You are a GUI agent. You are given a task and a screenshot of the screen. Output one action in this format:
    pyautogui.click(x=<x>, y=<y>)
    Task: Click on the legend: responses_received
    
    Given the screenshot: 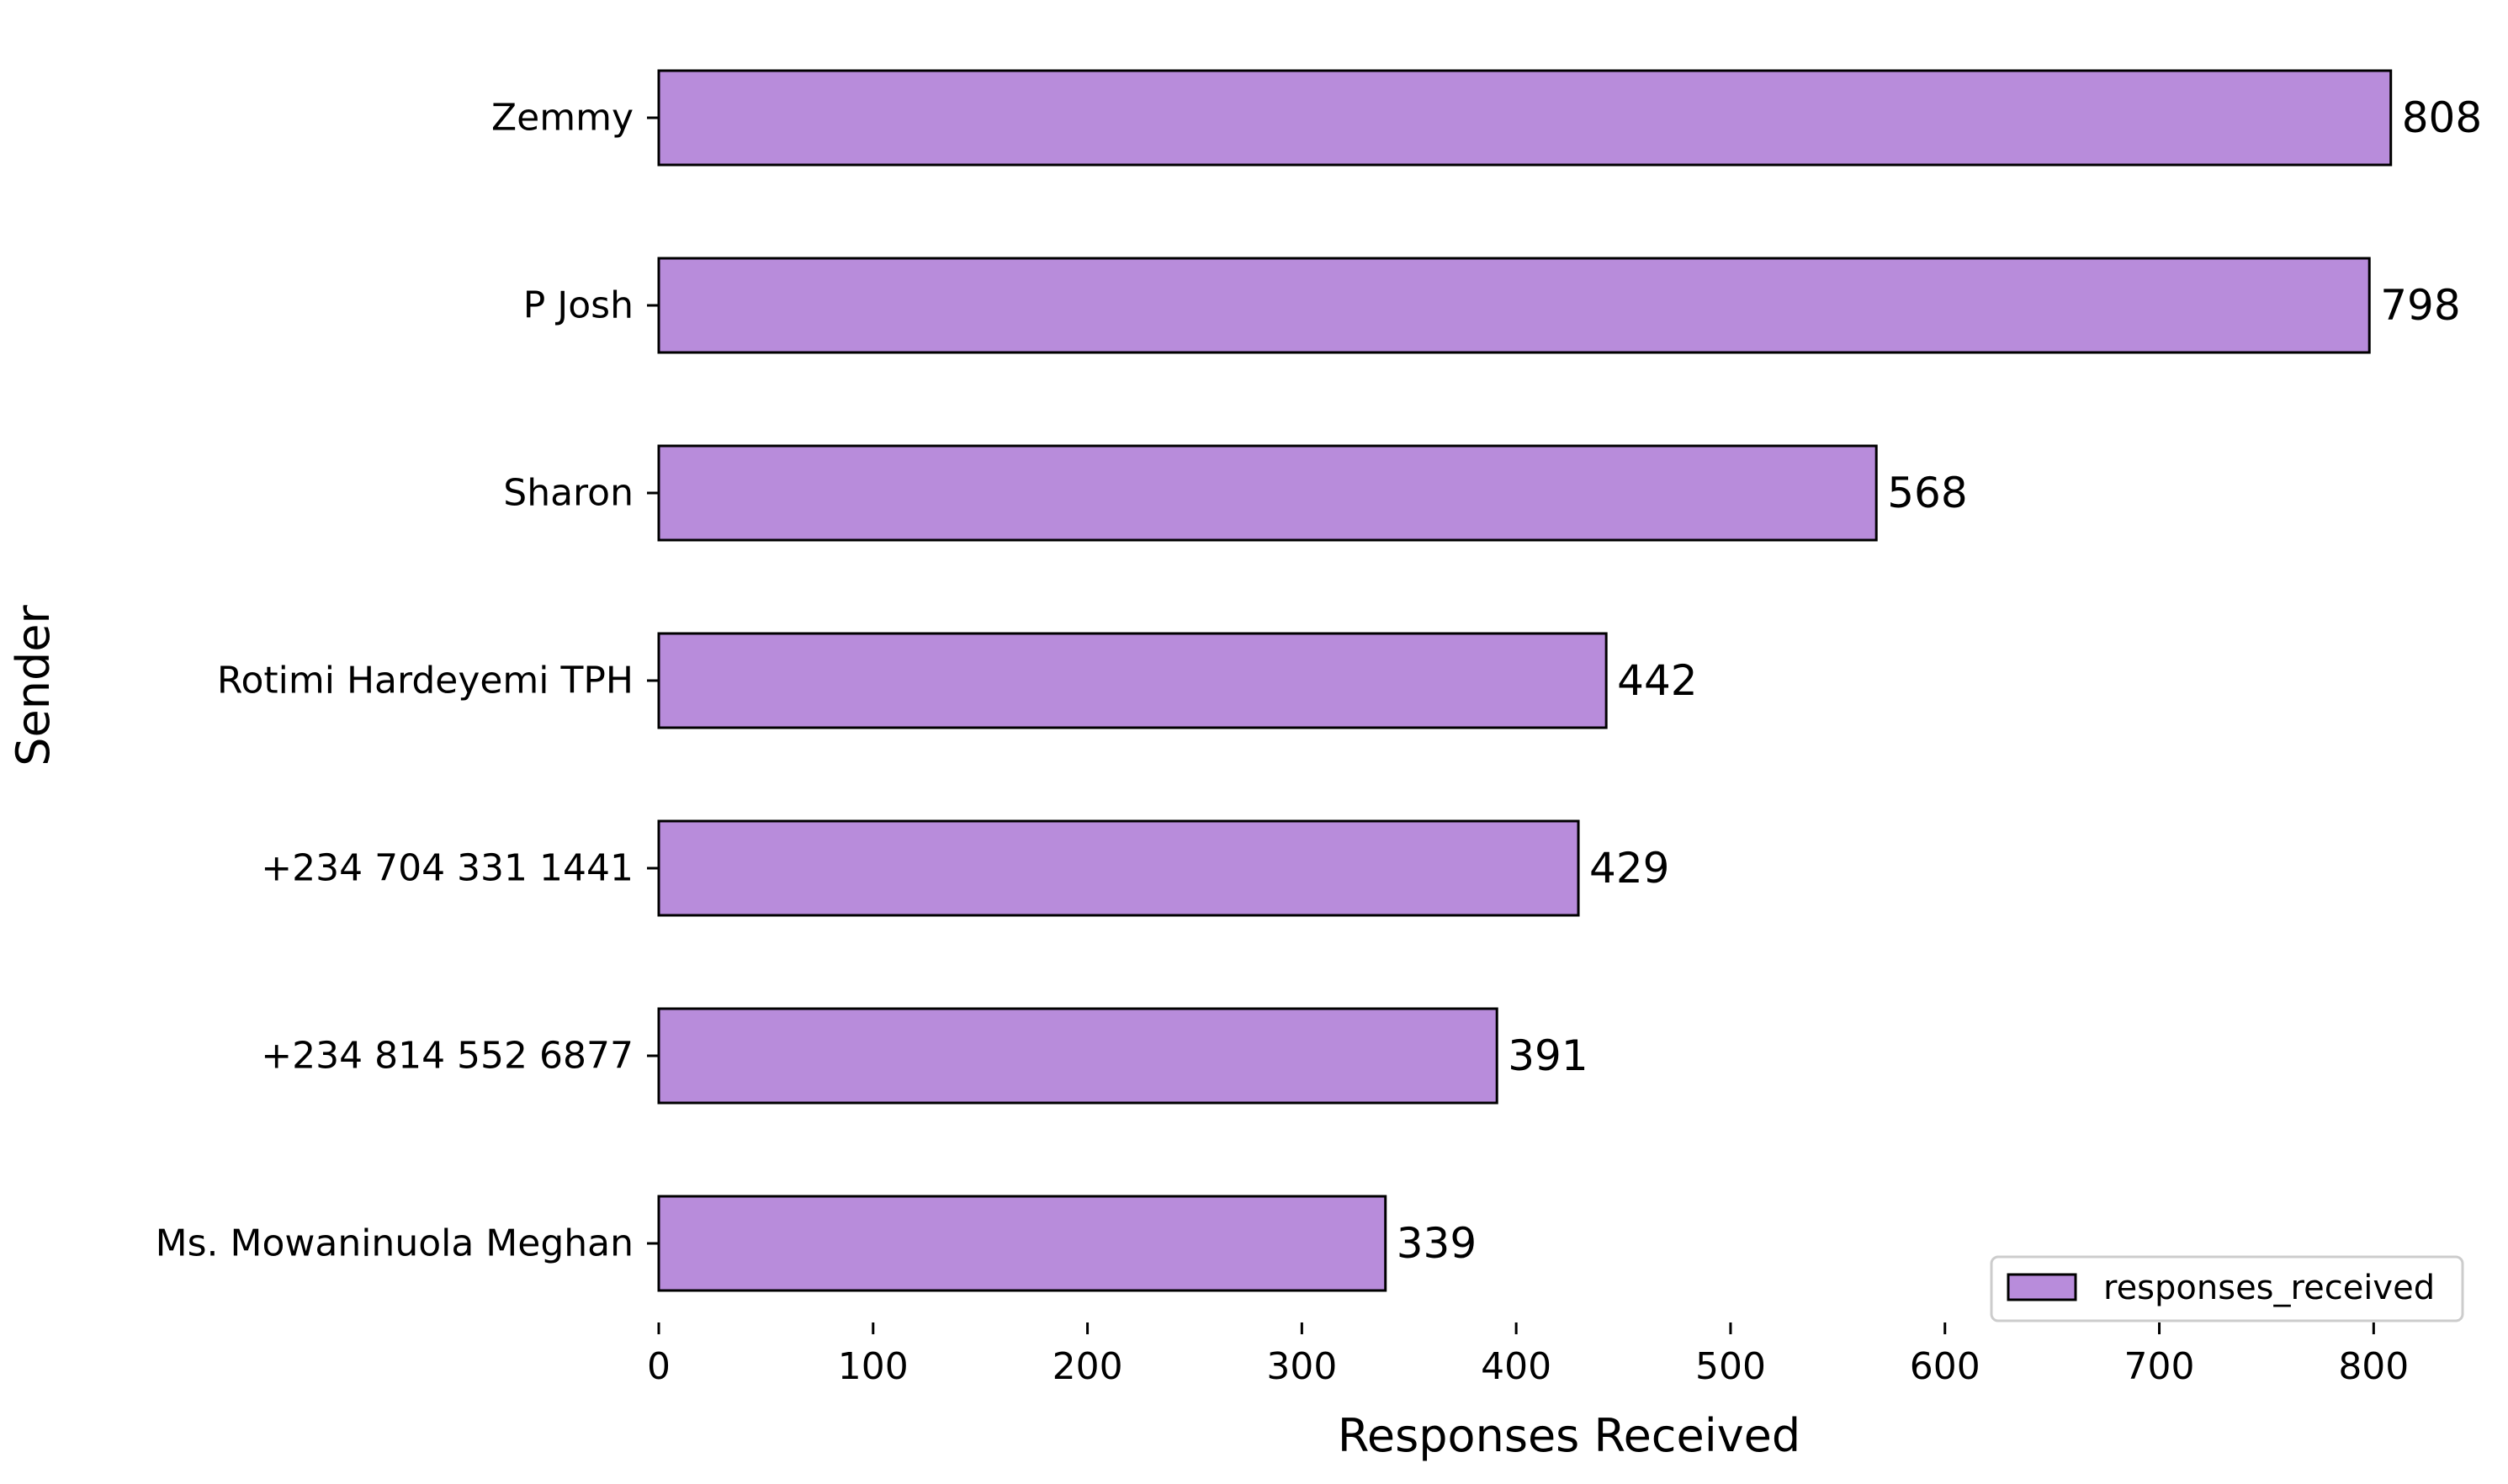 What is the action you would take?
    pyautogui.click(x=2227, y=1288)
    